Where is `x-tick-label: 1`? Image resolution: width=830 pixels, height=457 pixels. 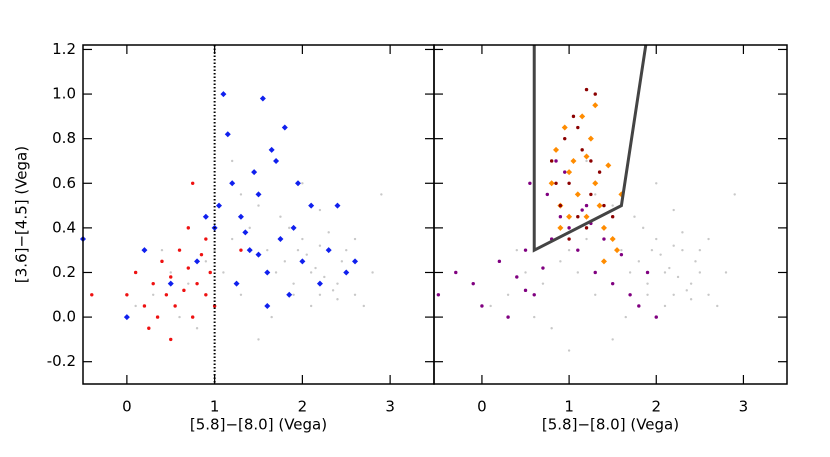 x-tick-label: 1 is located at coordinates (215, 407).